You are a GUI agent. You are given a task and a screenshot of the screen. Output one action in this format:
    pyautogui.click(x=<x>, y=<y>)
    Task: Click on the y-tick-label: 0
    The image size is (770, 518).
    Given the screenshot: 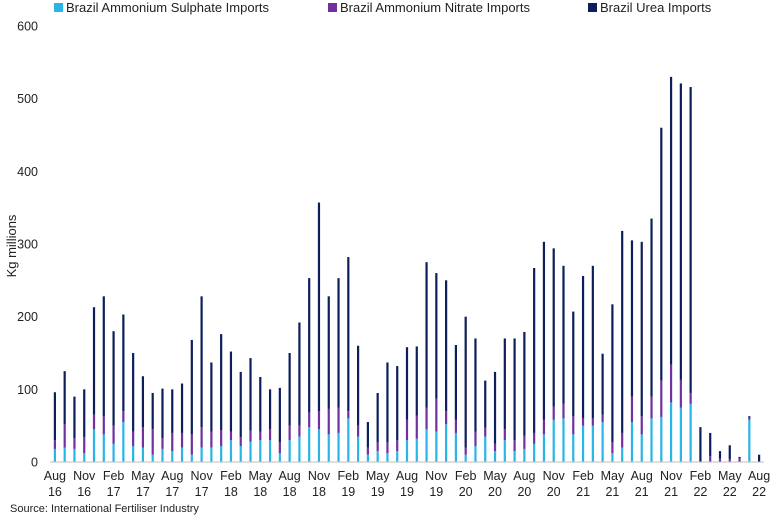 What is the action you would take?
    pyautogui.click(x=34, y=463)
    